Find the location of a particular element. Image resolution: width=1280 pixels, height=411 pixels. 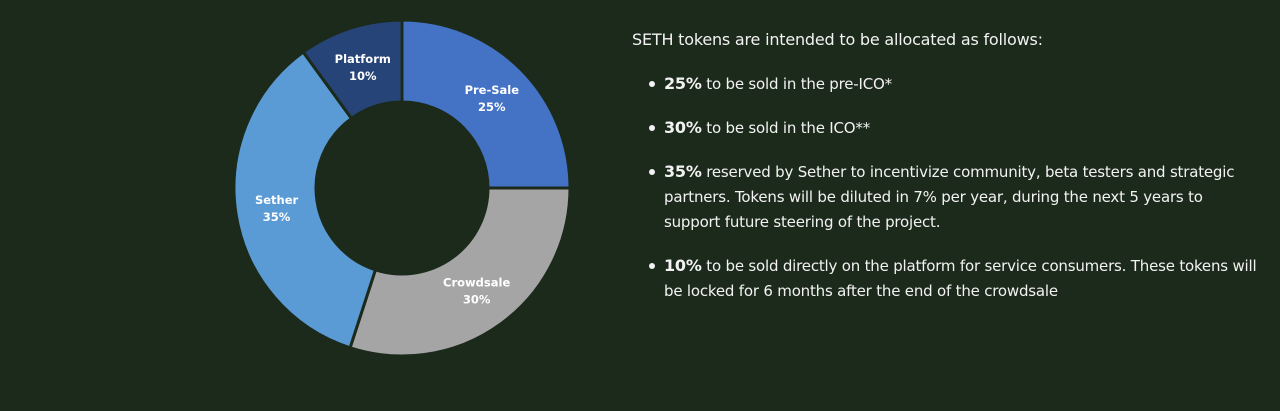

slice-label: Platform is located at coordinates (363, 59).